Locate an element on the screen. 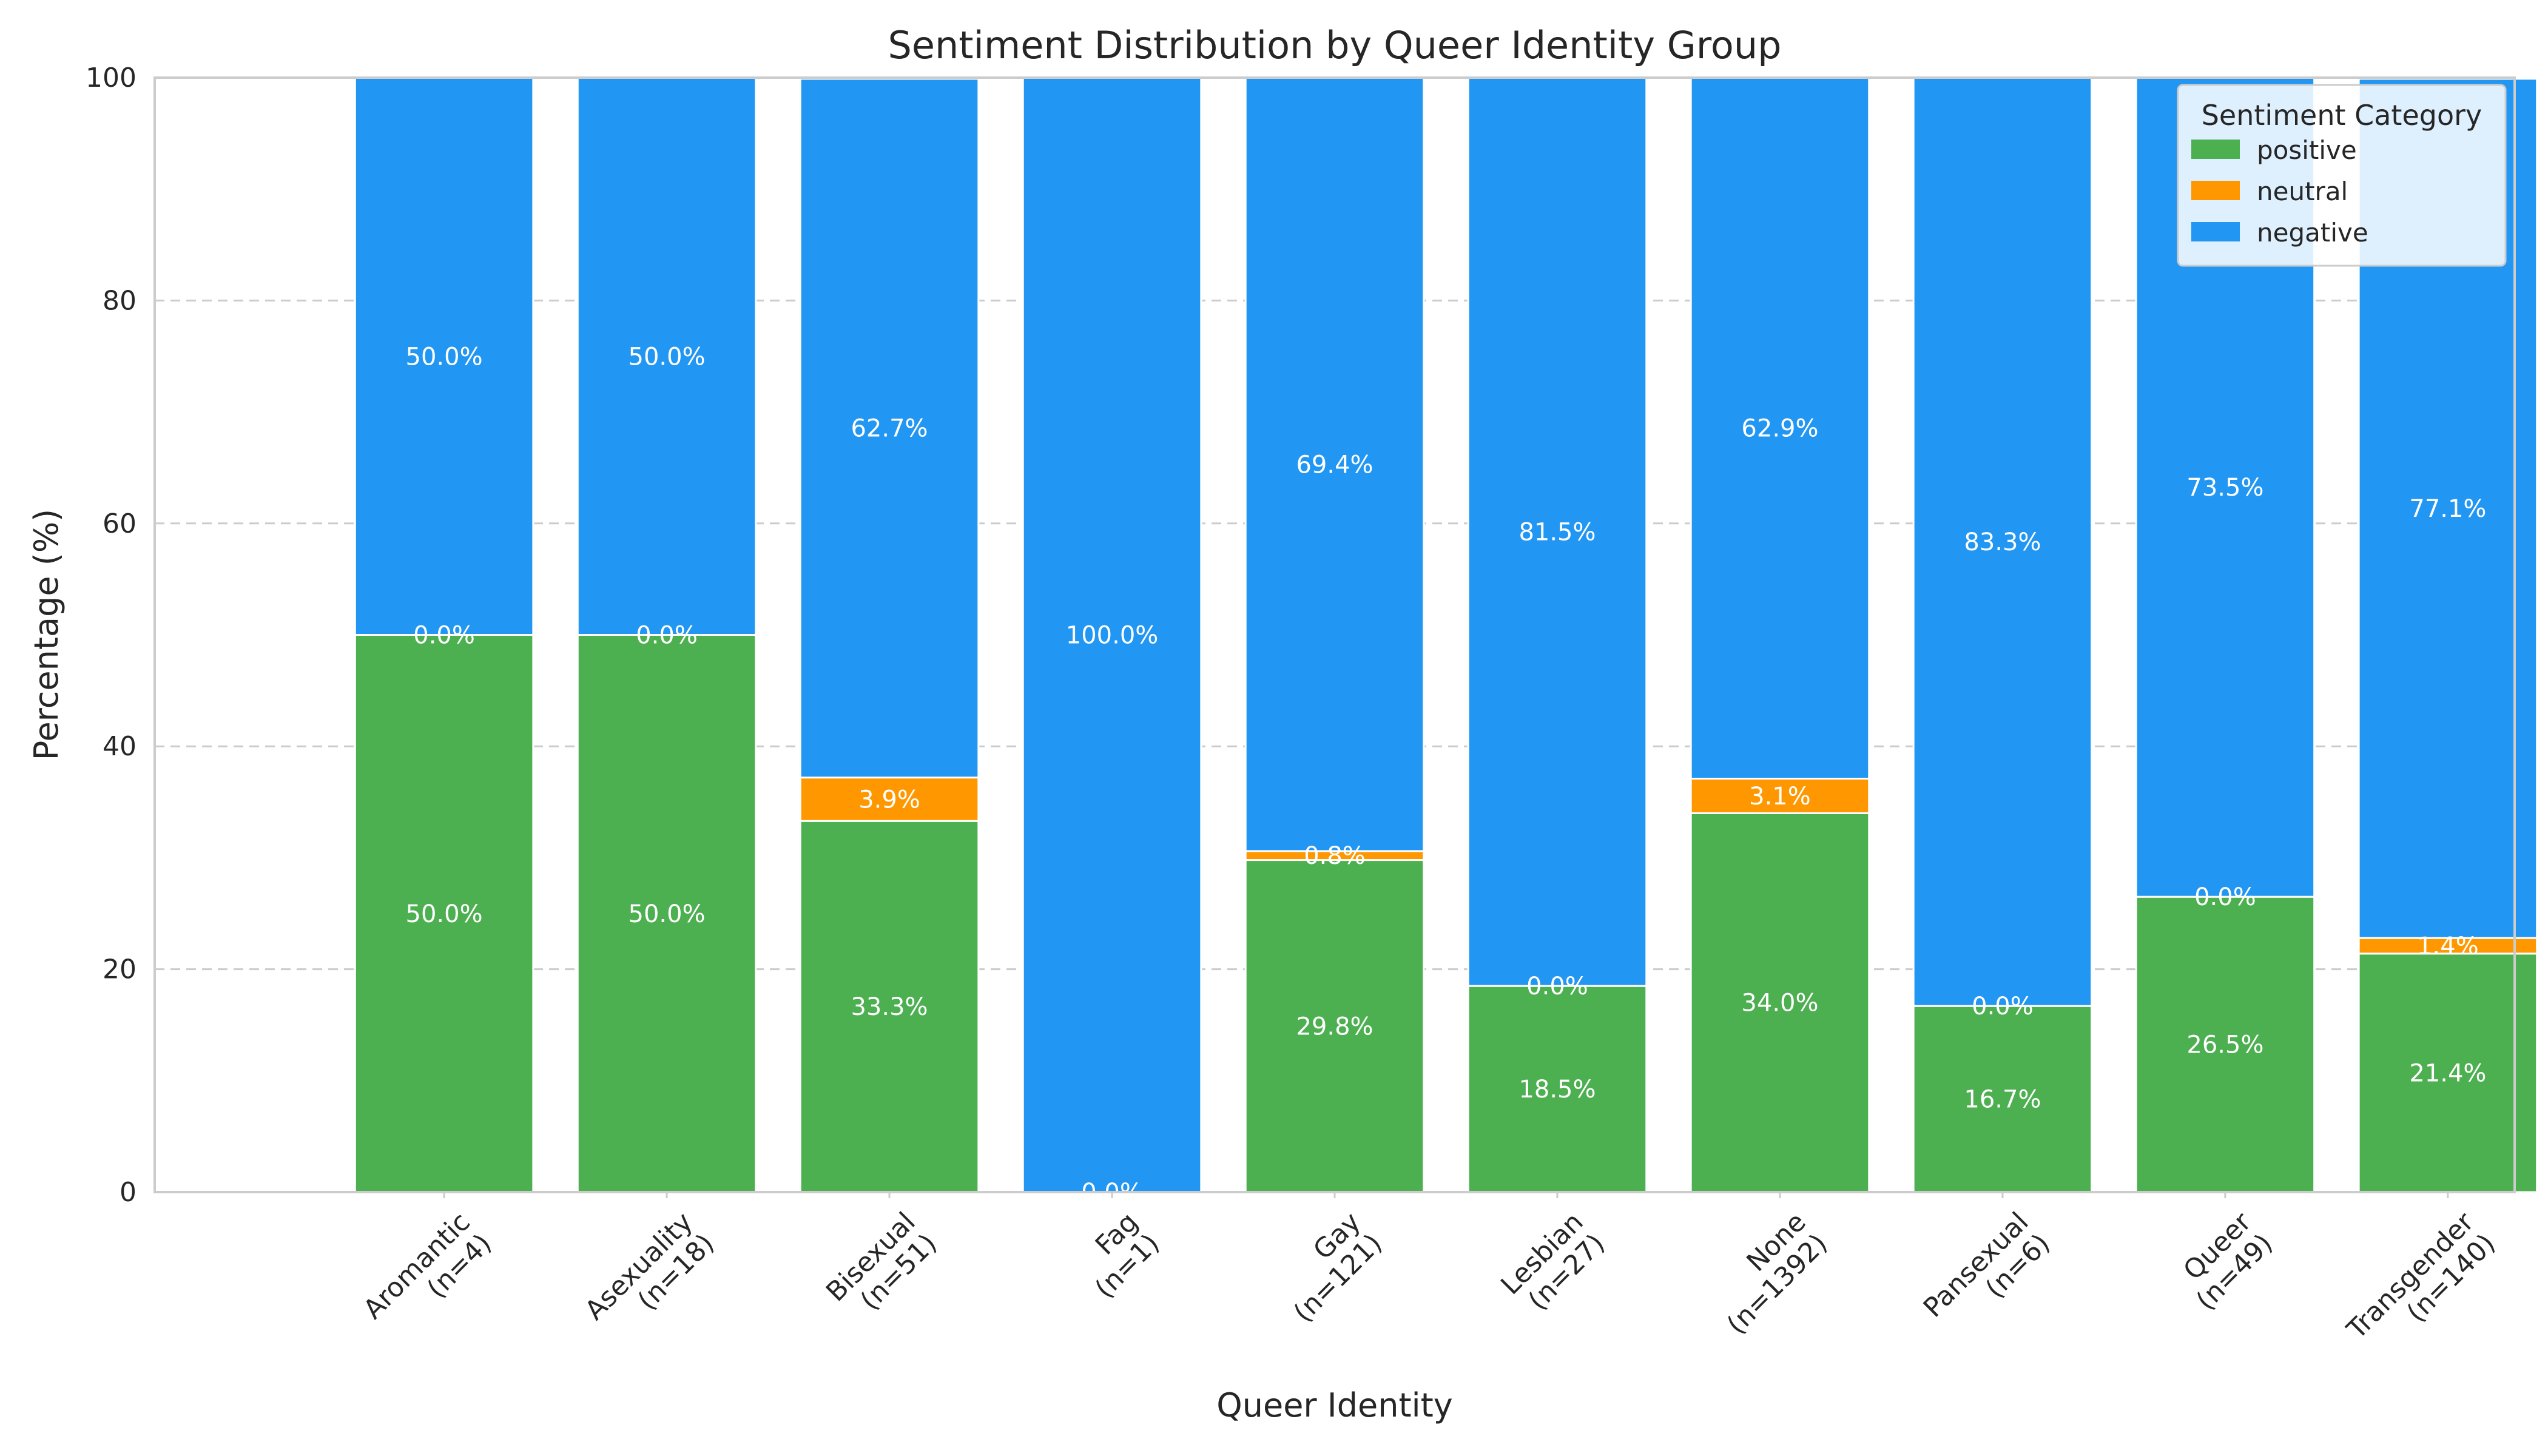  data-label: 62.9% is located at coordinates (1779, 429).